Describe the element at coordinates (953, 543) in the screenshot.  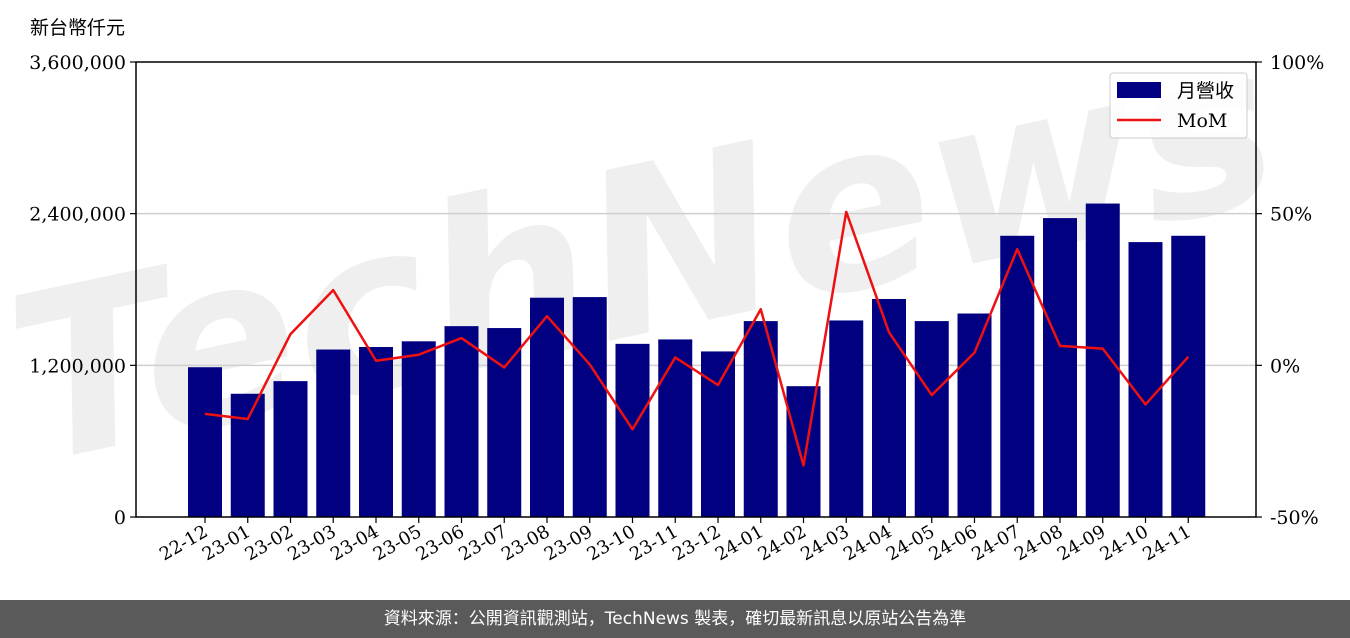
I see `x-tick-label: 24-06` at that location.